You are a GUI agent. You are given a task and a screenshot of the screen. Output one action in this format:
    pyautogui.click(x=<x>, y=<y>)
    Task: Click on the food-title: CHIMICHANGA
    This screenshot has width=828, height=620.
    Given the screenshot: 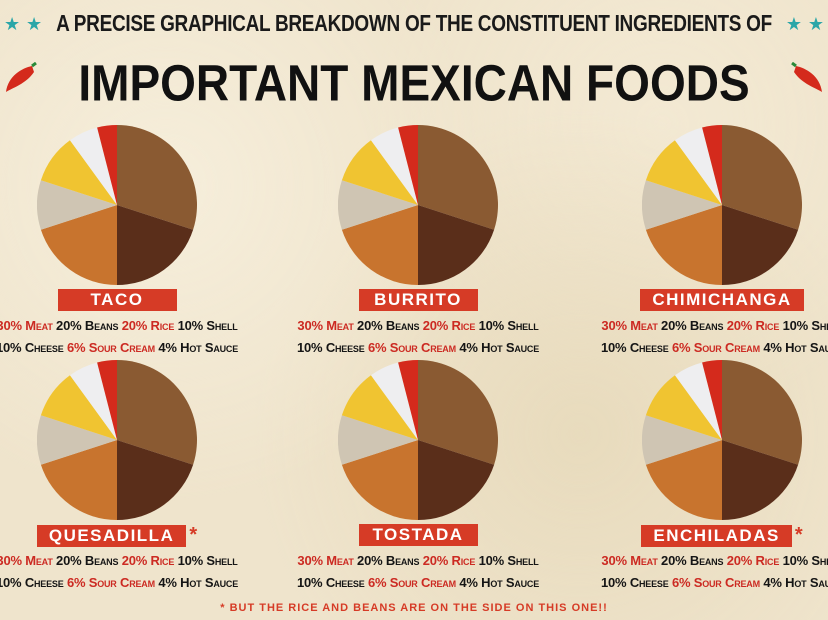 What is the action you would take?
    pyautogui.click(x=722, y=300)
    